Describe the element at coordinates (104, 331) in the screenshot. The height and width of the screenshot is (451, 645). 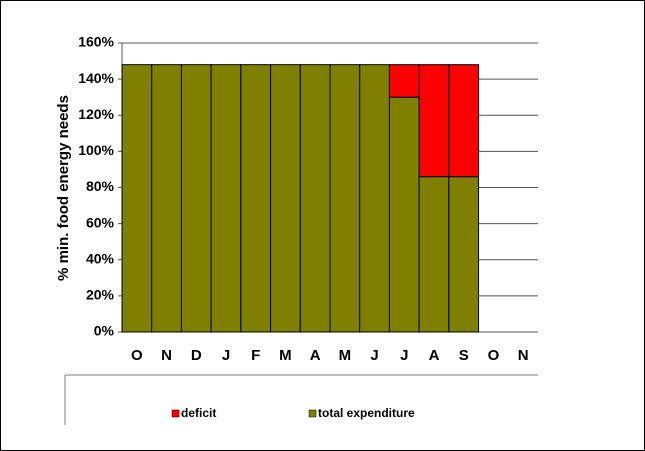
I see `y-tick-label: 0%` at that location.